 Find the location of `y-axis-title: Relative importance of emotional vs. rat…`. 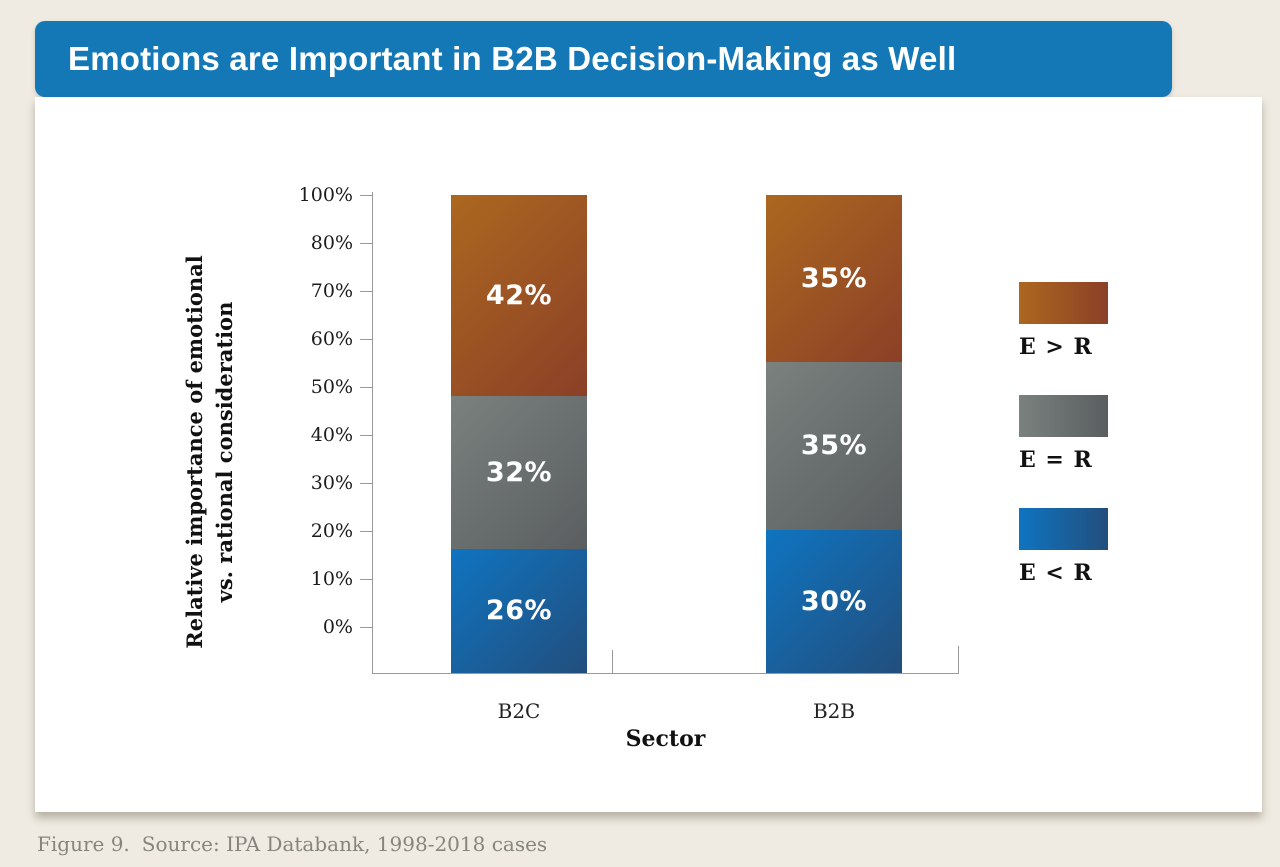

y-axis-title: Relative importance of emotional vs. rat… is located at coordinates (212, 452).